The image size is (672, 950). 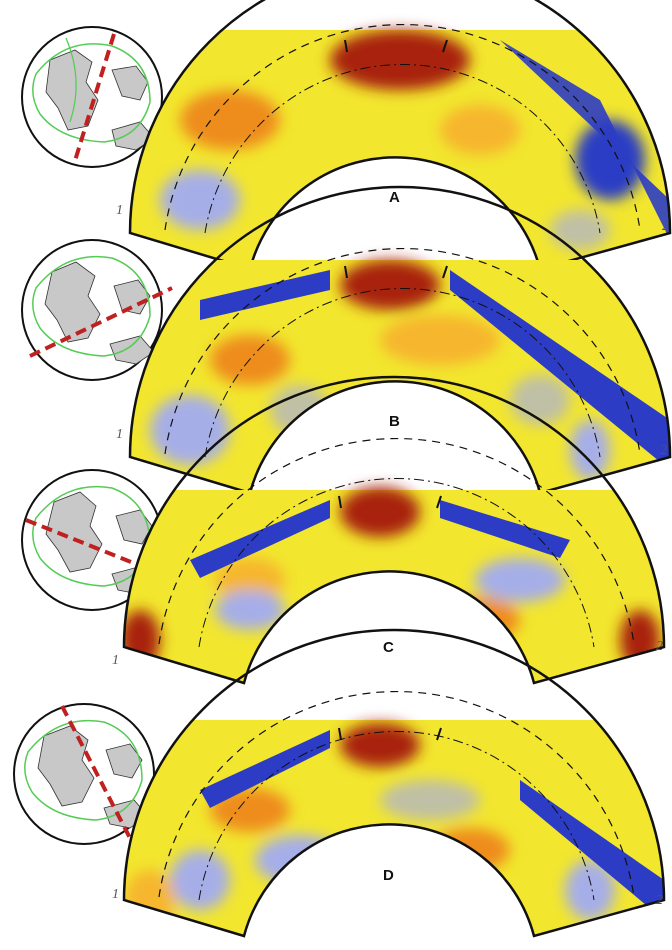 What do you see at coordinates (394, 421) in the screenshot?
I see `panel-label: B` at bounding box center [394, 421].